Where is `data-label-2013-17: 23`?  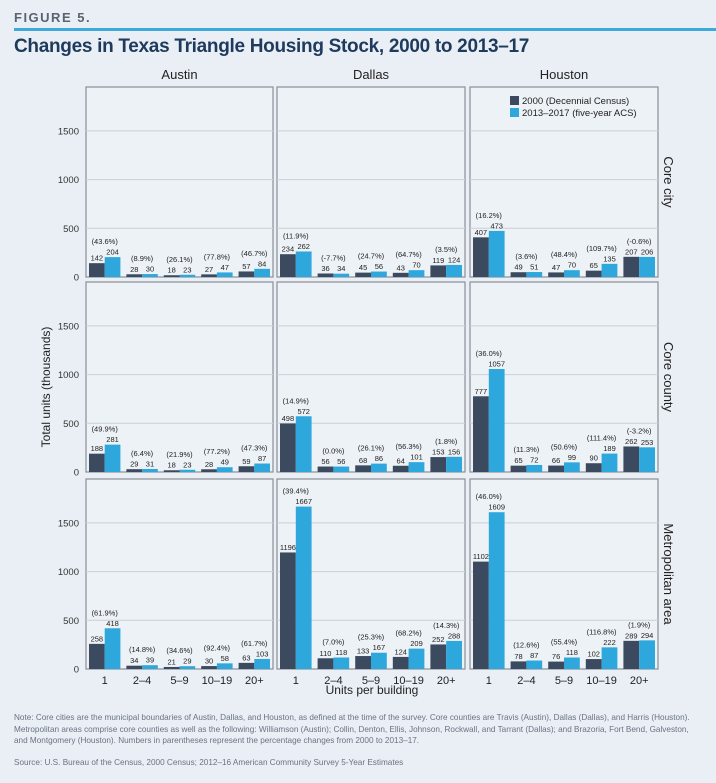 data-label-2013-17: 23 is located at coordinates (187, 269).